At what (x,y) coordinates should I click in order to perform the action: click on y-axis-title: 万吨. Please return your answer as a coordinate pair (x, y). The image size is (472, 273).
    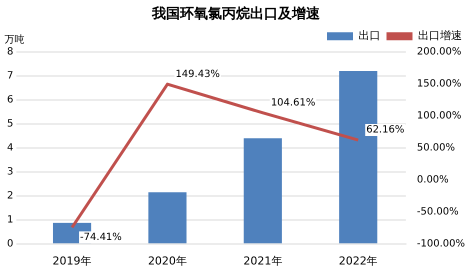
    Looking at the image, I should click on (14, 39).